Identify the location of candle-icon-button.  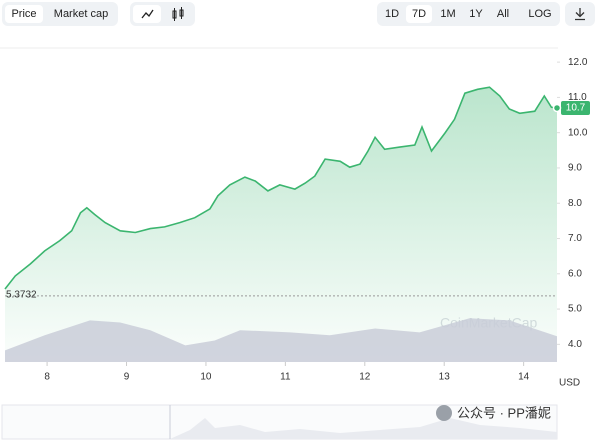
(178, 14).